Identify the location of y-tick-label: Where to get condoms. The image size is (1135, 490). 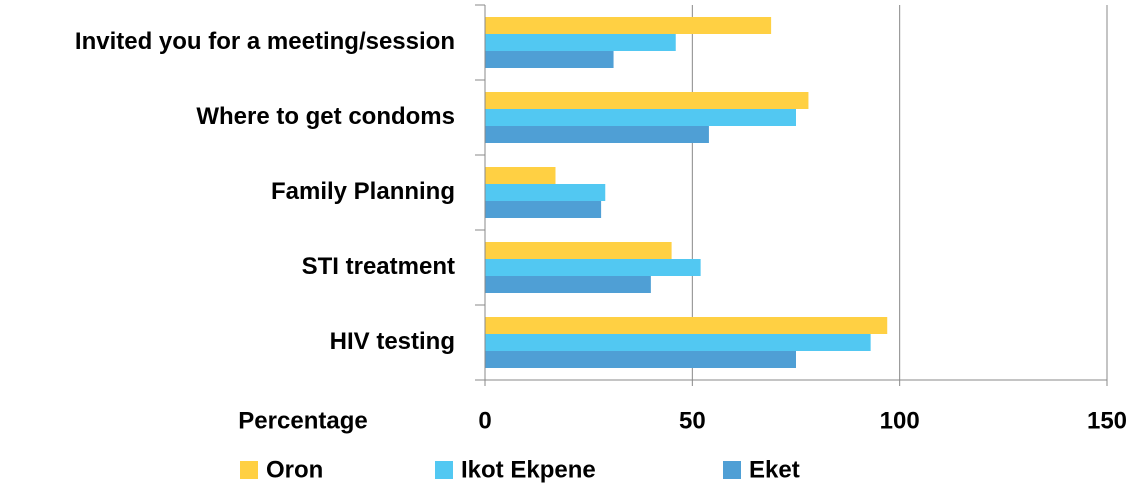
(325, 116).